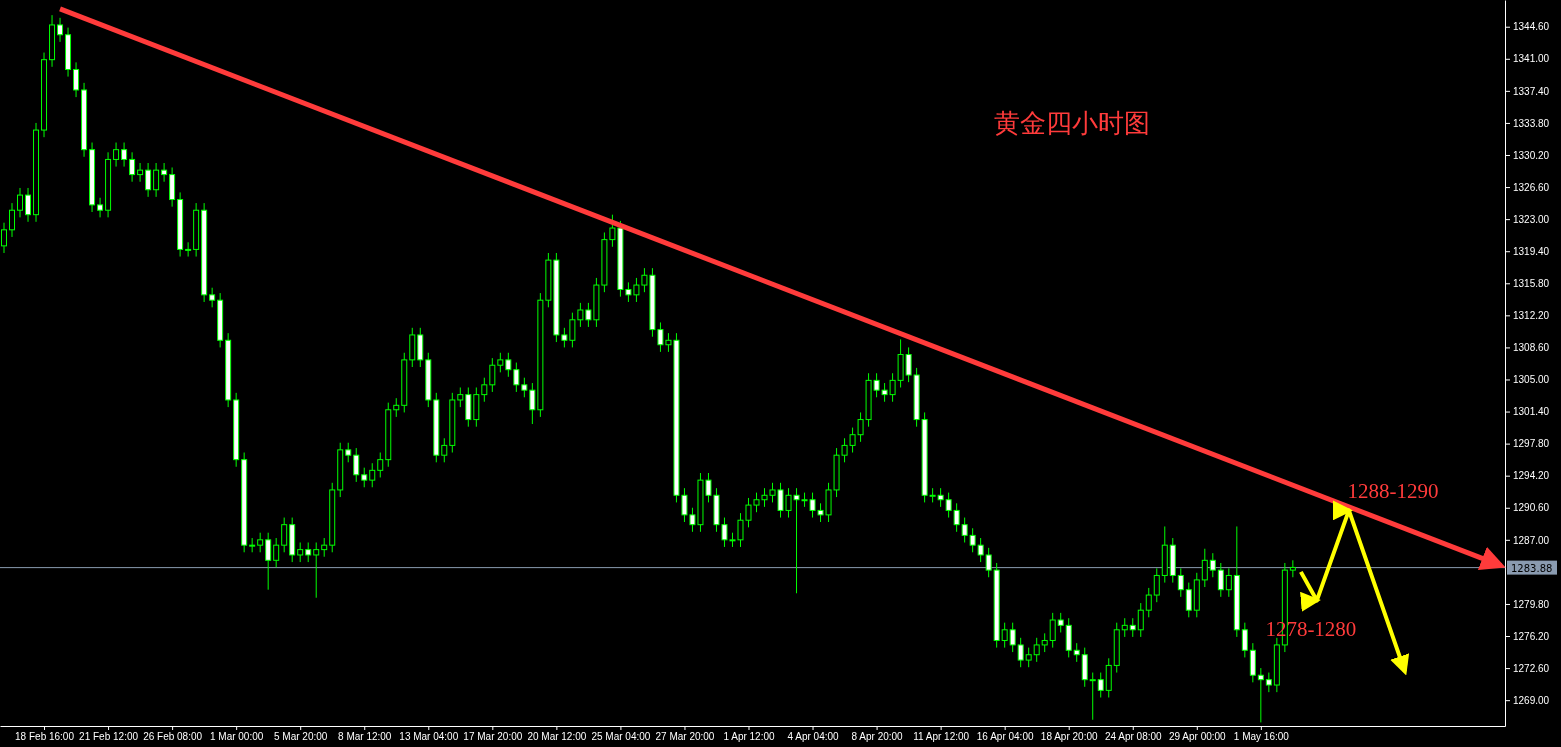  I want to click on y-tick-label: 1287.00, so click(1531, 540).